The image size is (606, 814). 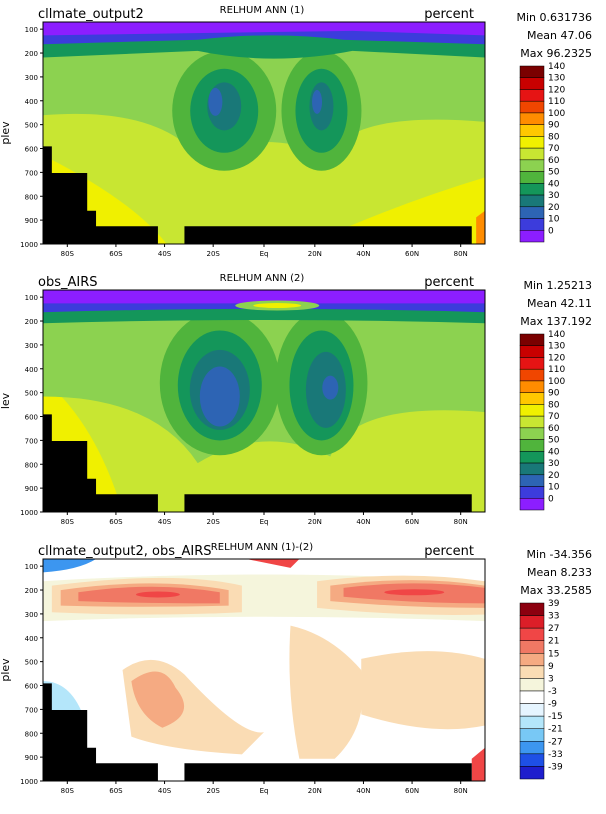 What do you see at coordinates (6, 400) in the screenshot?
I see `y-axis-label: lev` at bounding box center [6, 400].